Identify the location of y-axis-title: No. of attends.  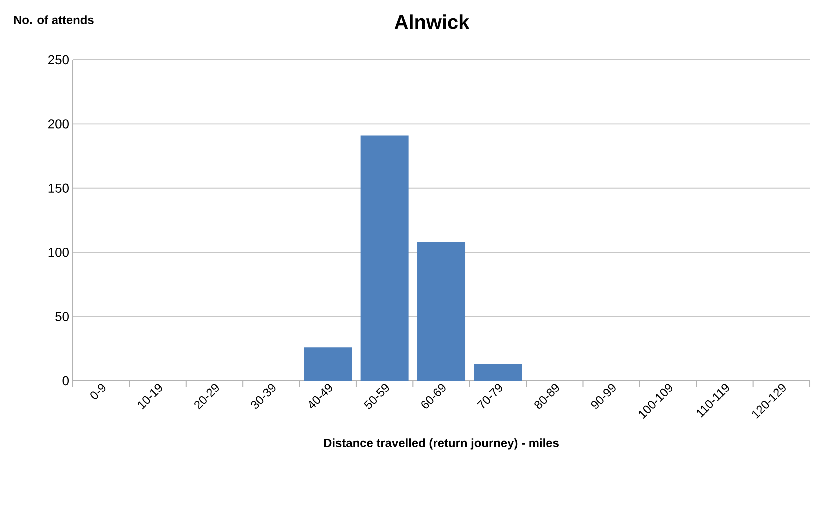
(54, 20).